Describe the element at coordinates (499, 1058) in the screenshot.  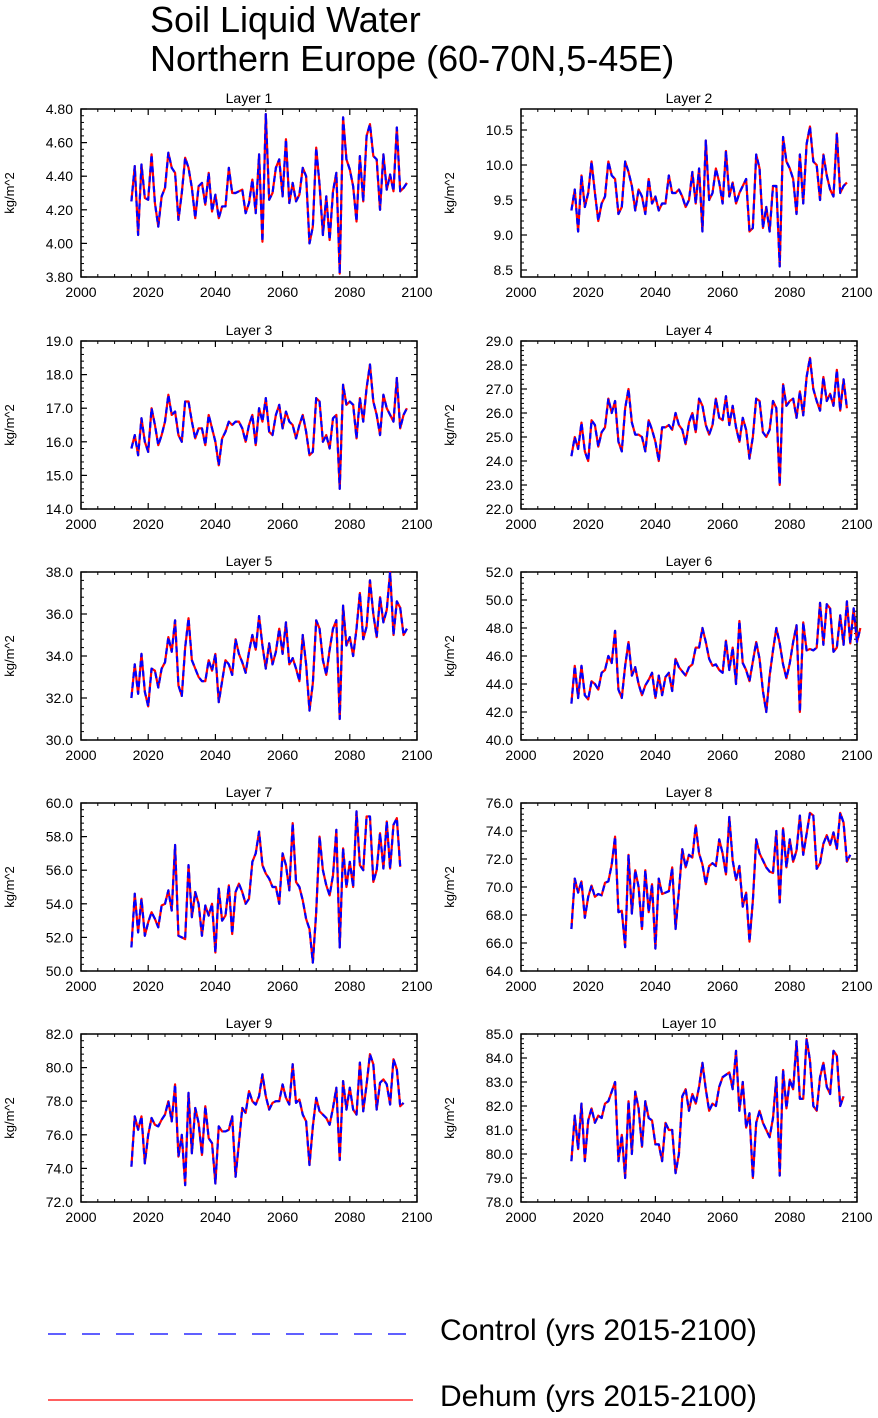
I see `y-tick-label: 84.0` at that location.